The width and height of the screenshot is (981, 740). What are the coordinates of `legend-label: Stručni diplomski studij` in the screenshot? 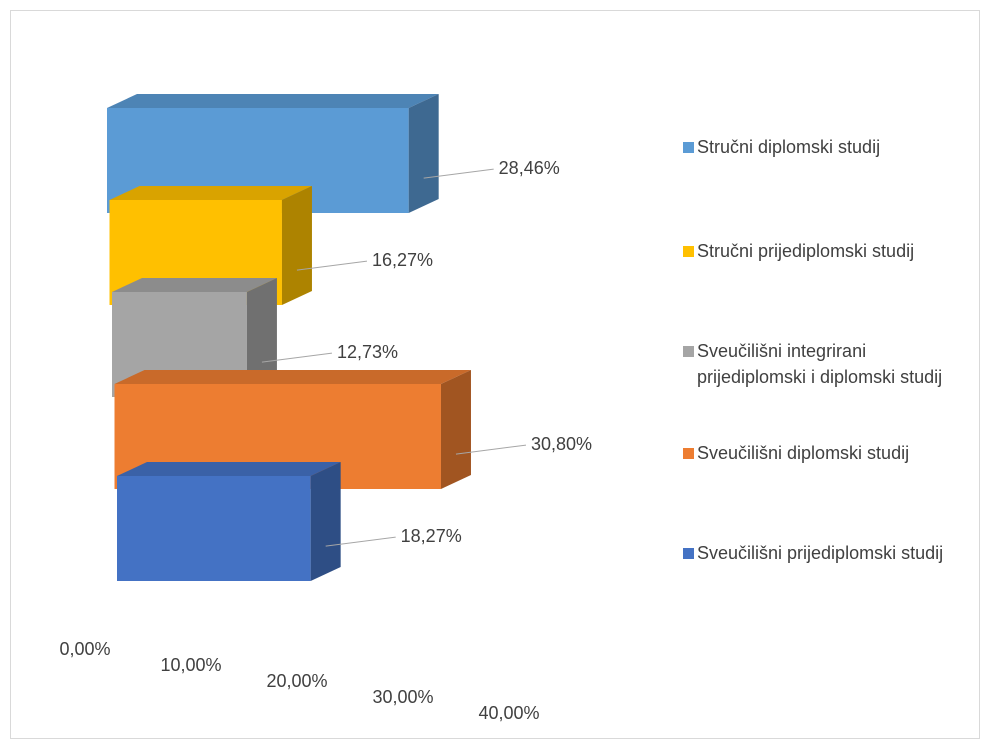 It's located at (789, 147).